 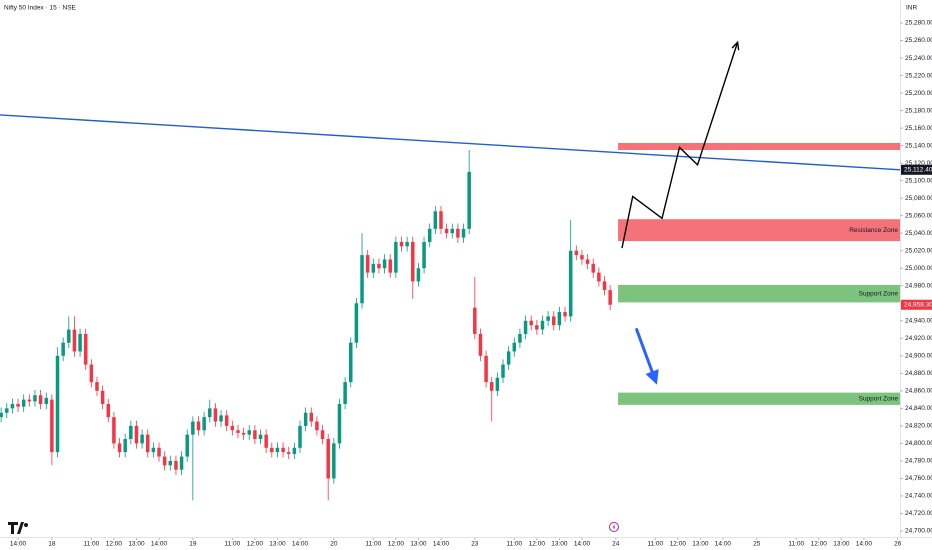 I want to click on y-tick-label: 25,060.00, so click(x=918, y=215).